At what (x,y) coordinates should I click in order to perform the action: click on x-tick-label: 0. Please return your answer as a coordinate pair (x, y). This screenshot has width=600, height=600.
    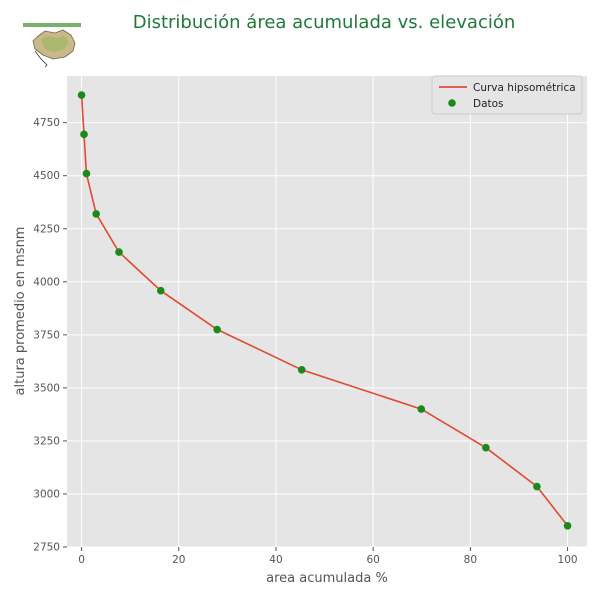
    Looking at the image, I should click on (81, 560).